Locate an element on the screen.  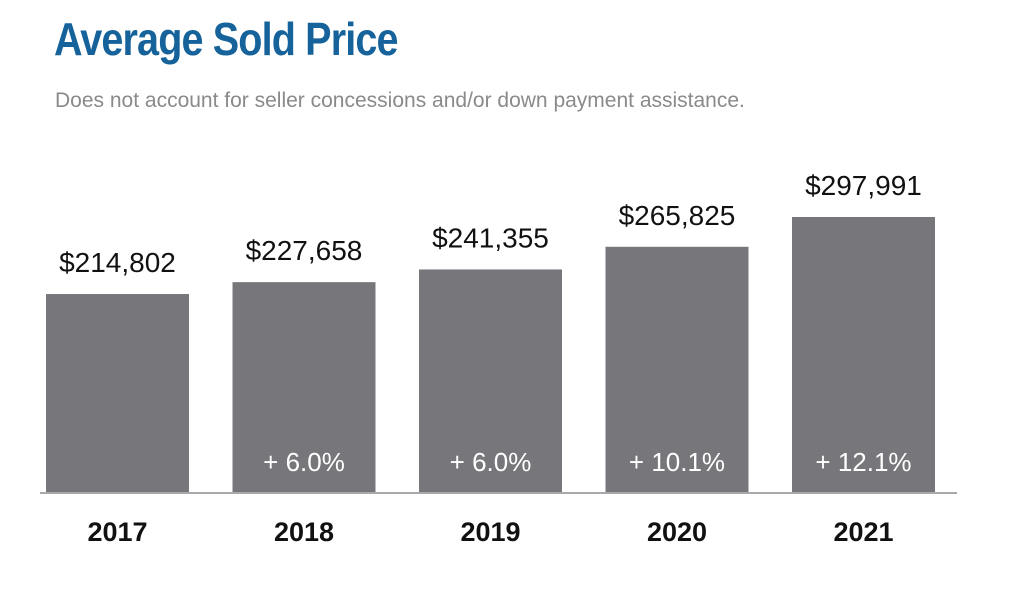
year-label-2018: 2018 is located at coordinates (304, 532).